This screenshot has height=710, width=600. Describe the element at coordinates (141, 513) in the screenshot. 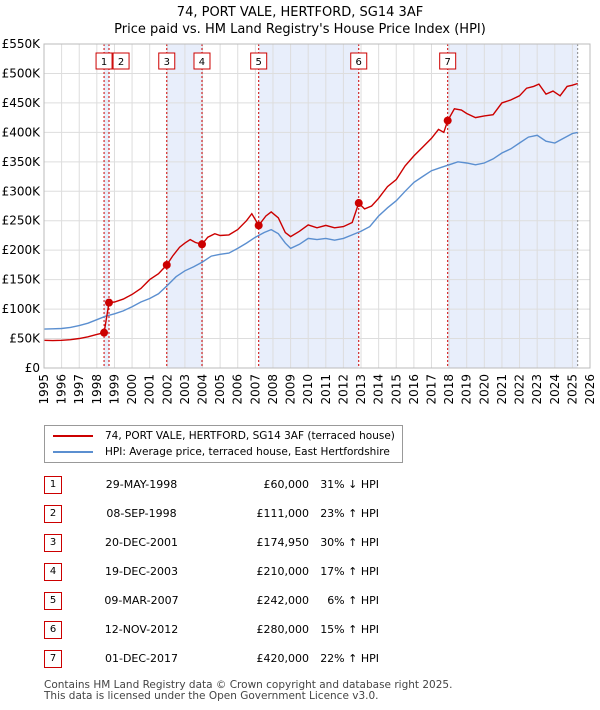

I see `sale-date: 08-SEP-1998` at that location.